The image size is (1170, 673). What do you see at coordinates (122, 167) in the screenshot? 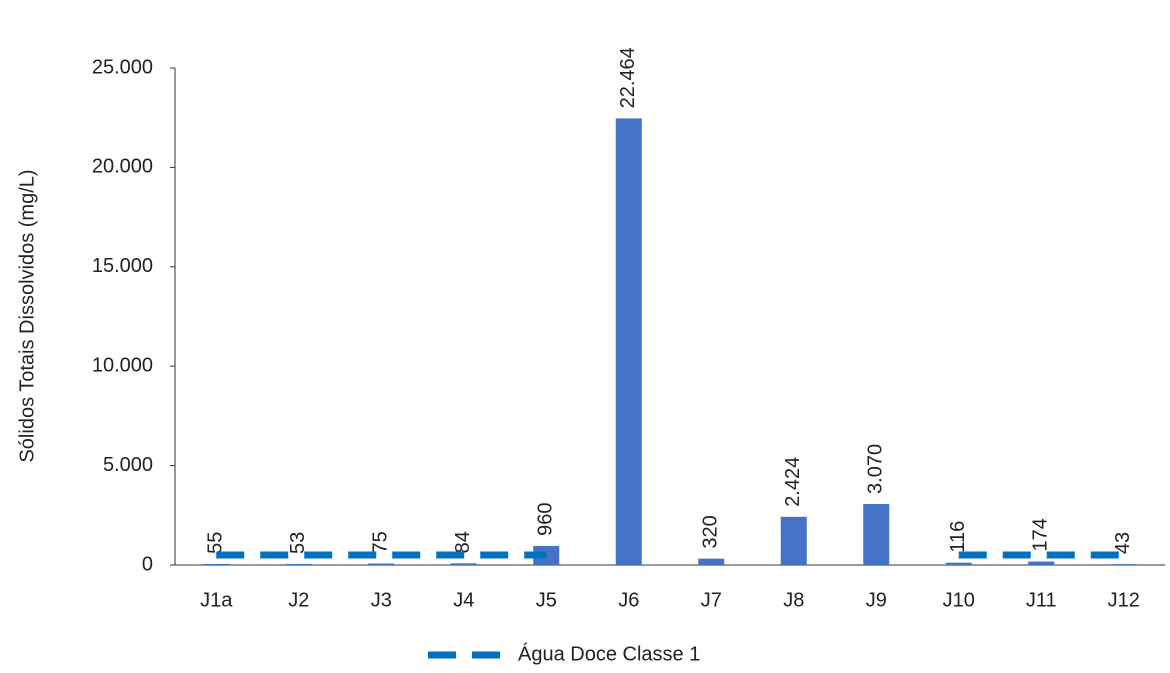
I see `y-tick-label: 20.000` at bounding box center [122, 167].